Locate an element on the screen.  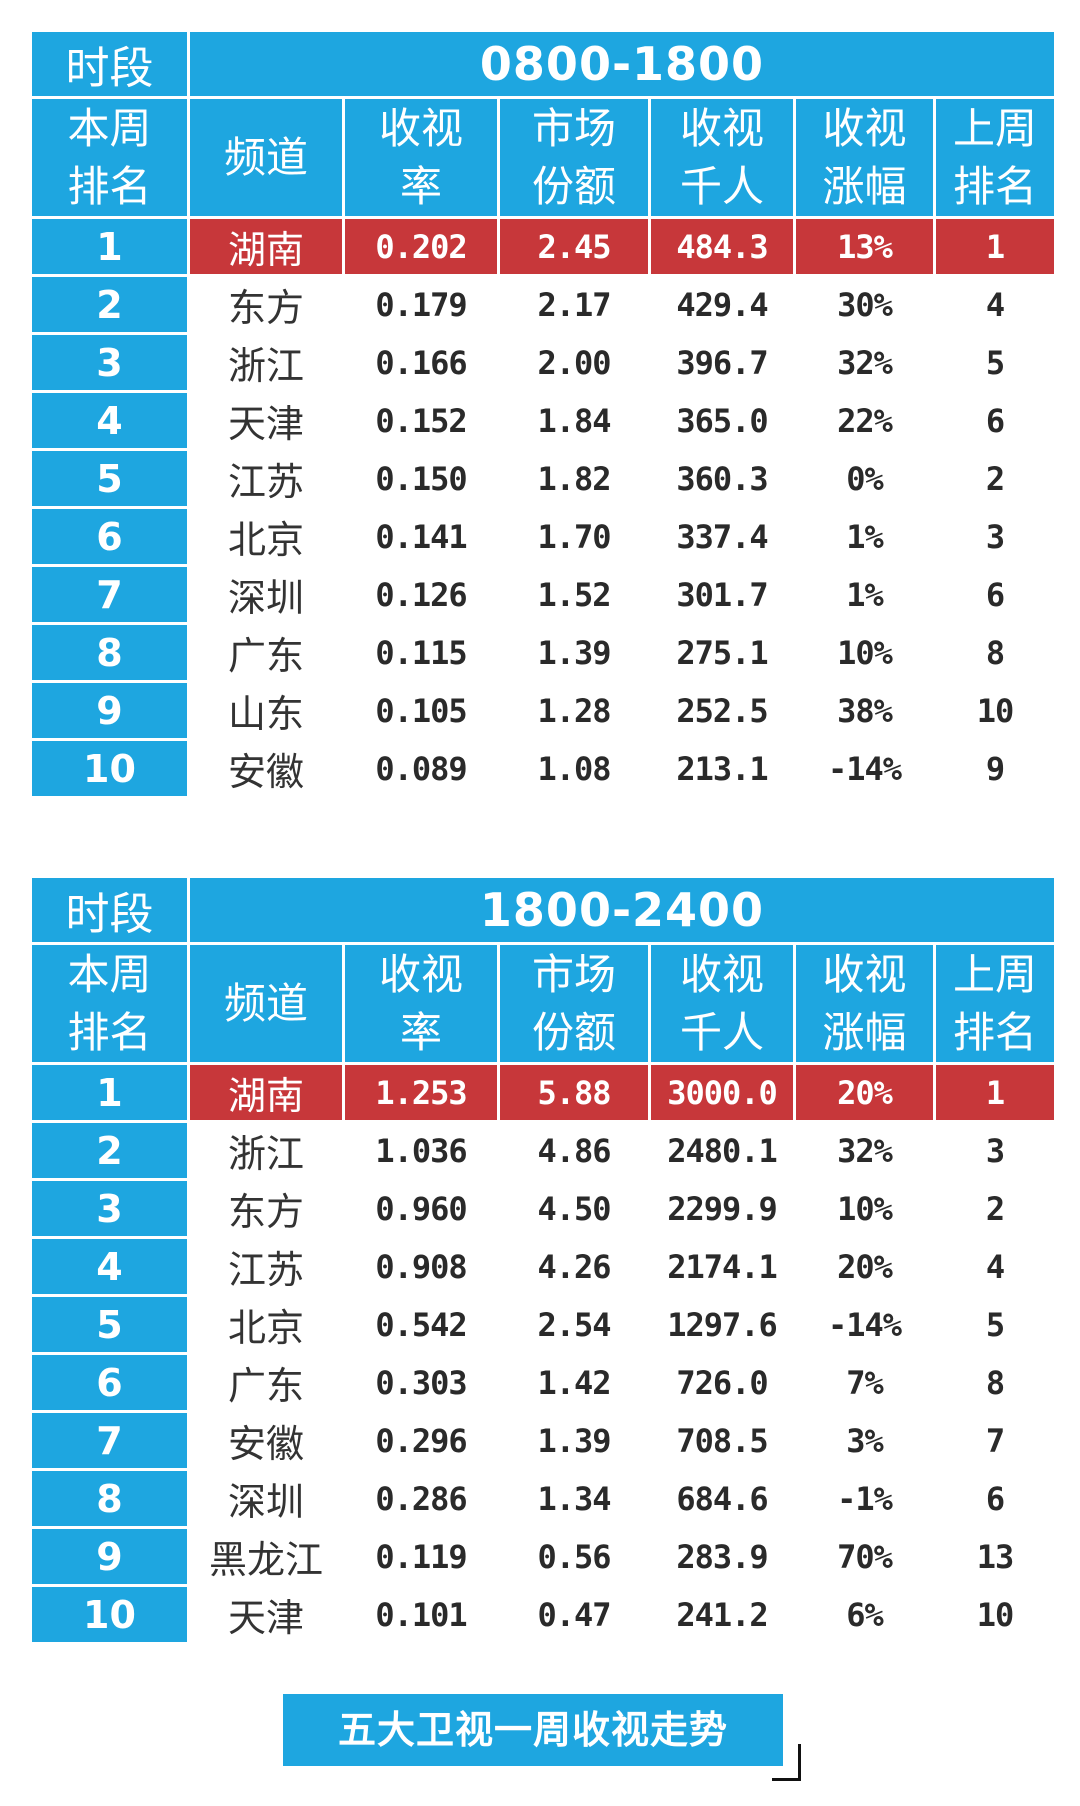
share-cell: 2.54 is located at coordinates (574, 1324).